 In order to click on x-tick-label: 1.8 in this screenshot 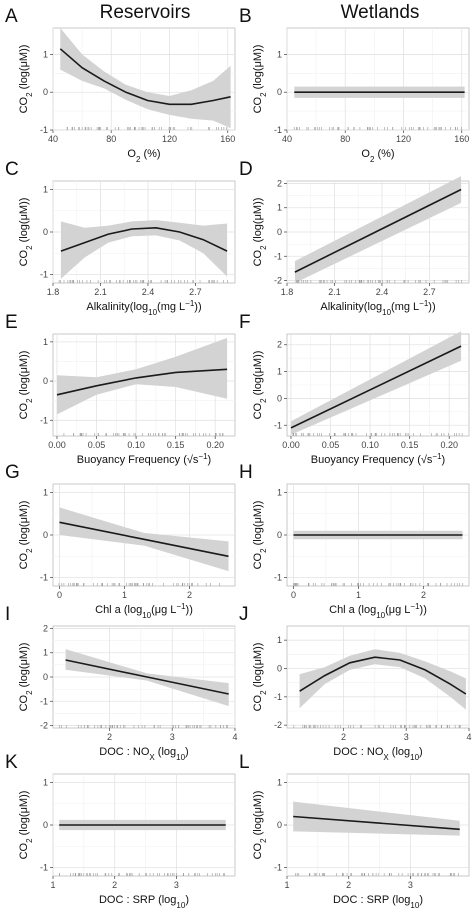, I will do `click(287, 292)`.